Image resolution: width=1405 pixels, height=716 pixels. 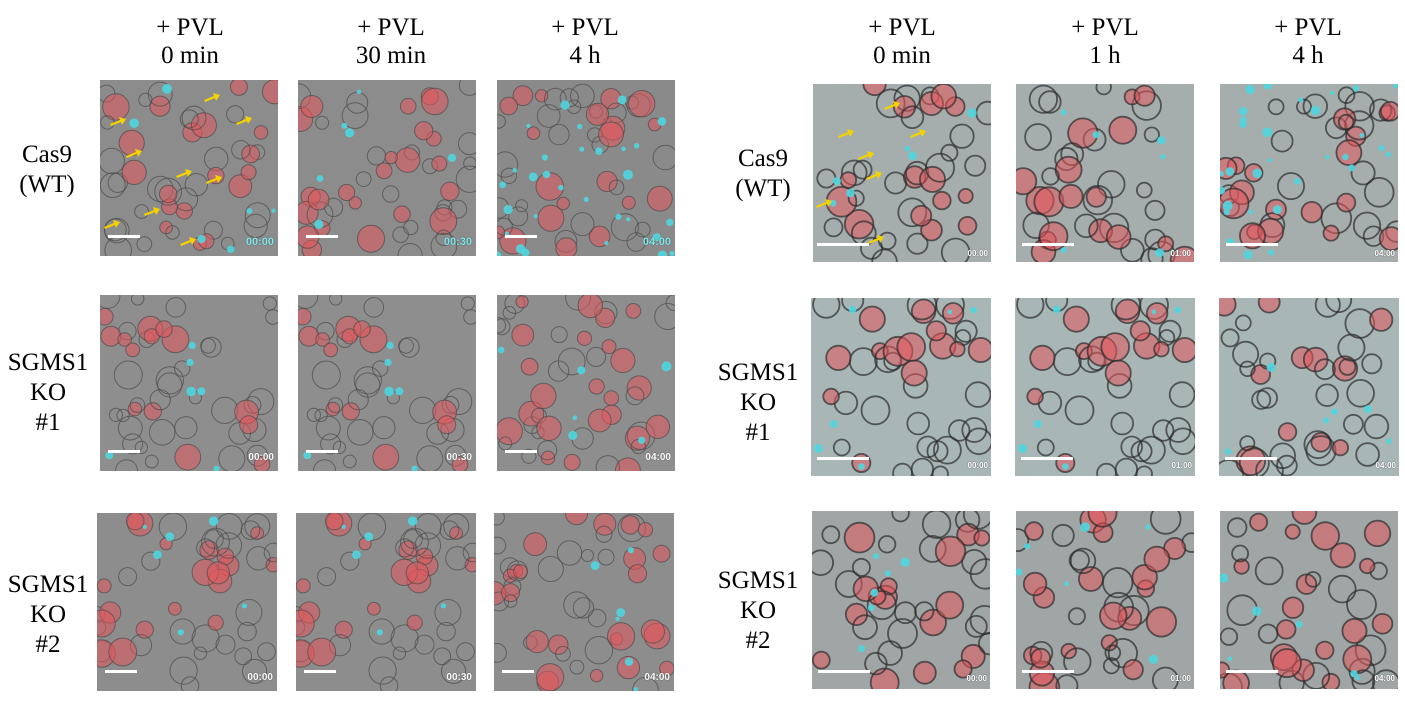 I want to click on left-row-label-1: Cas9 (WT), so click(x=47, y=169).